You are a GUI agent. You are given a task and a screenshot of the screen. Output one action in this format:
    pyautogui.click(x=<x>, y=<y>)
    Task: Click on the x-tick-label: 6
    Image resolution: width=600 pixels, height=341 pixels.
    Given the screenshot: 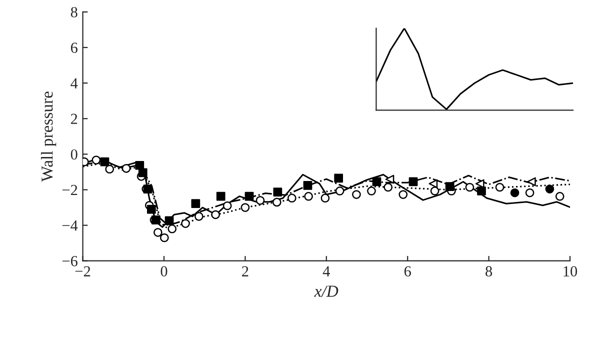 What is the action you would take?
    pyautogui.click(x=407, y=271)
    